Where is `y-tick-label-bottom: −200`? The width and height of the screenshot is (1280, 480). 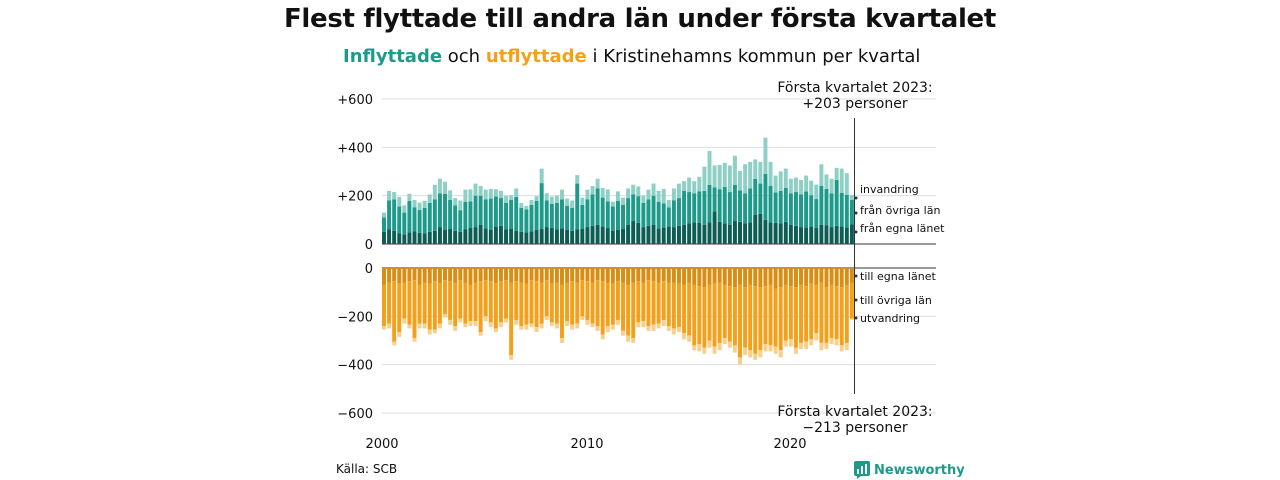 y-tick-label-bottom: −200 is located at coordinates (355, 317).